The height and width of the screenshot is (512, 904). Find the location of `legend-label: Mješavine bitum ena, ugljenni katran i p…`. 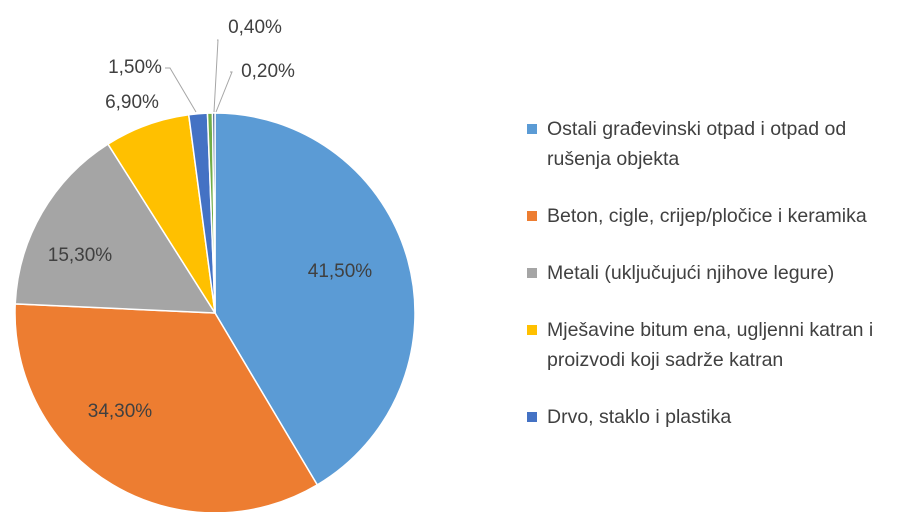

legend-label: Mješavine bitum ena, ugljenni katran i p… is located at coordinates (710, 345).